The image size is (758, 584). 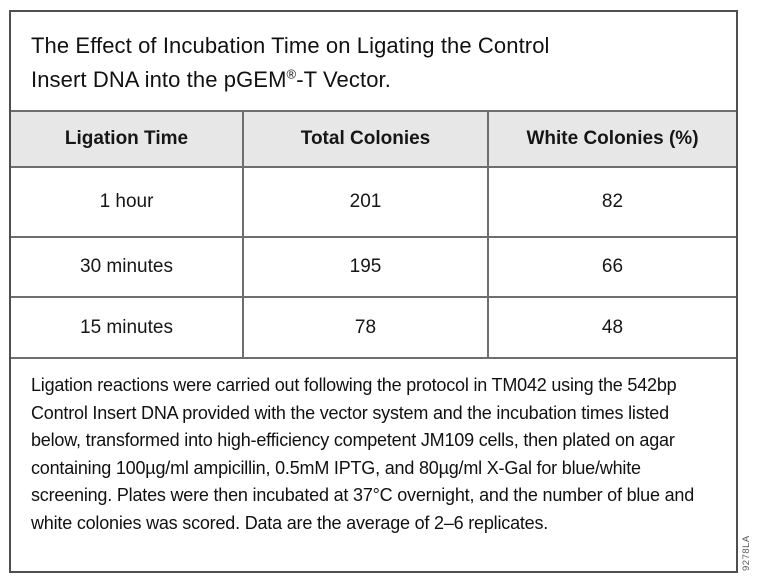 What do you see at coordinates (127, 267) in the screenshot?
I see `cell-ligation-time: 30 minutes` at bounding box center [127, 267].